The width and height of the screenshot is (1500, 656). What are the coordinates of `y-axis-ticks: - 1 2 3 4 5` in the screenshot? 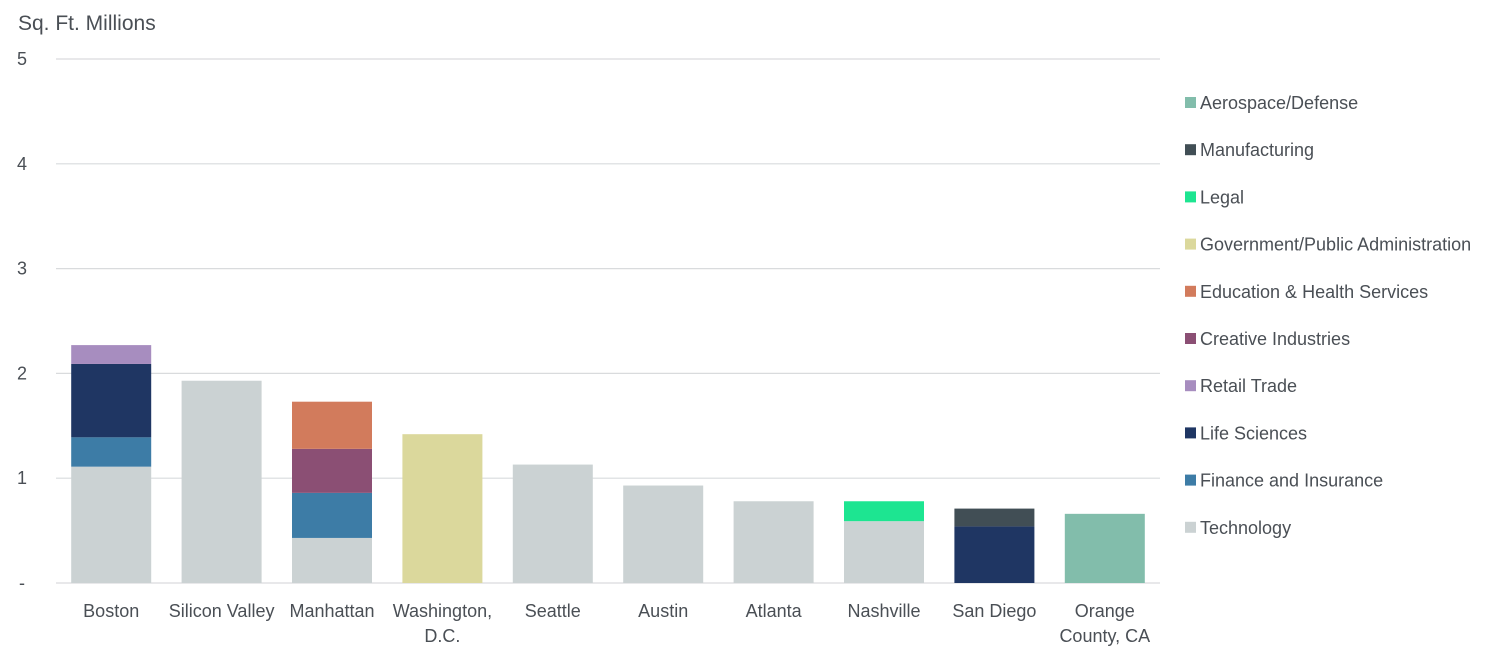 It's located at (22, 321).